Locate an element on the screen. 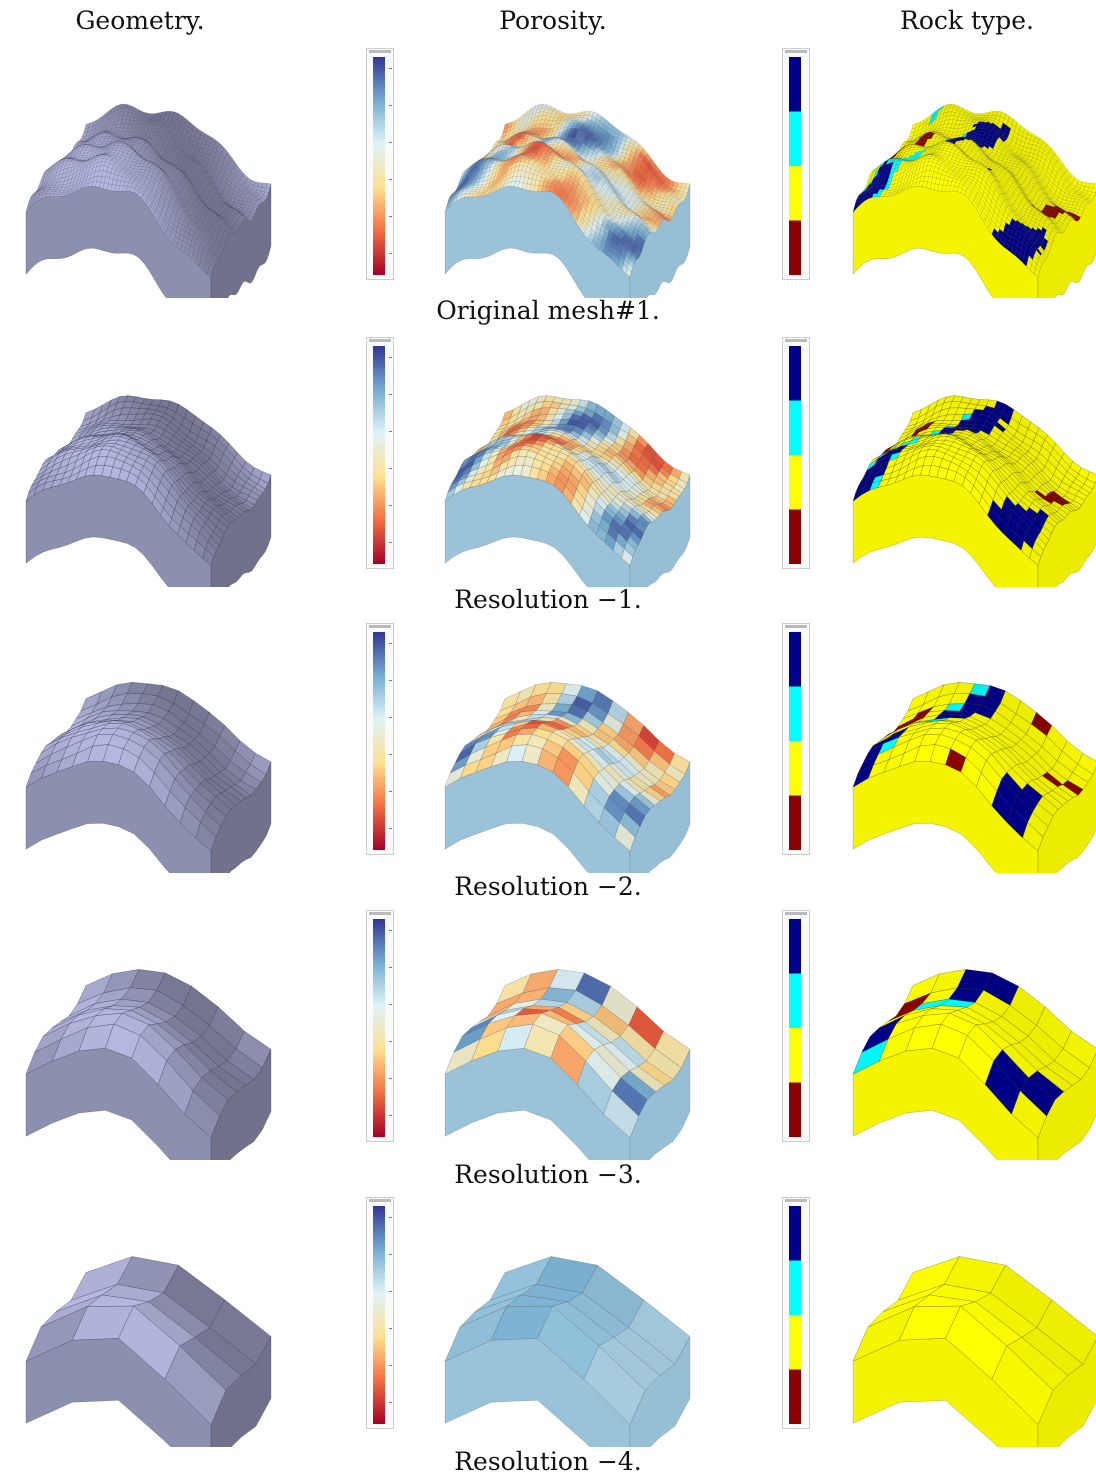 This screenshot has width=1096, height=1478. row-caption: Resolution −1. is located at coordinates (548, 599).